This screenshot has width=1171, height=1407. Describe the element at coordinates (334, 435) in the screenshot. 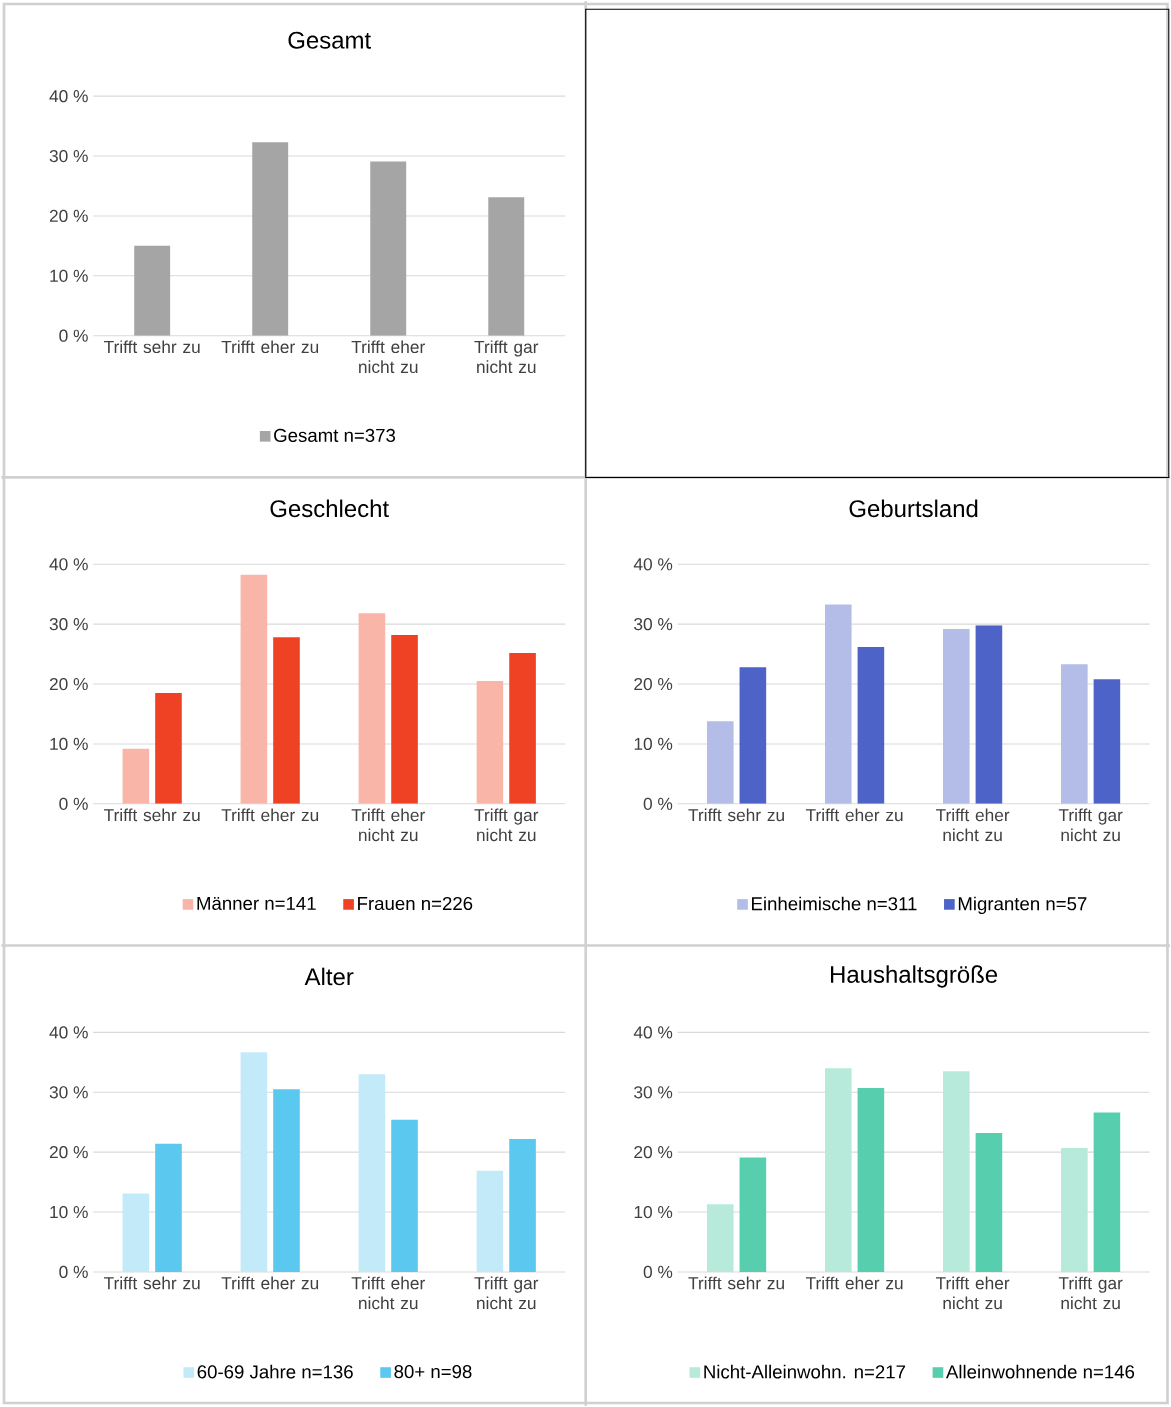

I see `legend-label: Gesamt n=373` at that location.